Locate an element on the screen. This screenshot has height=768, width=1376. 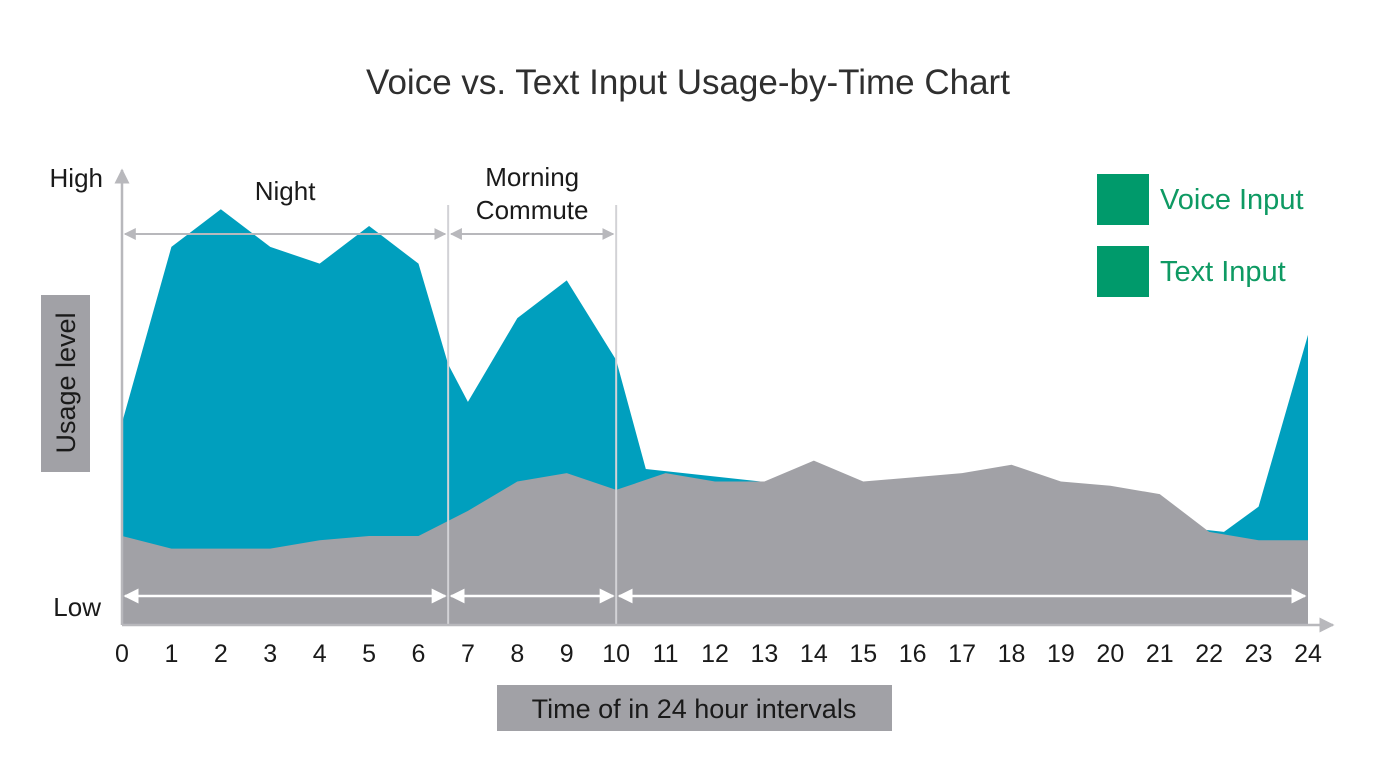
x-tick-5: 5 is located at coordinates (369, 654).